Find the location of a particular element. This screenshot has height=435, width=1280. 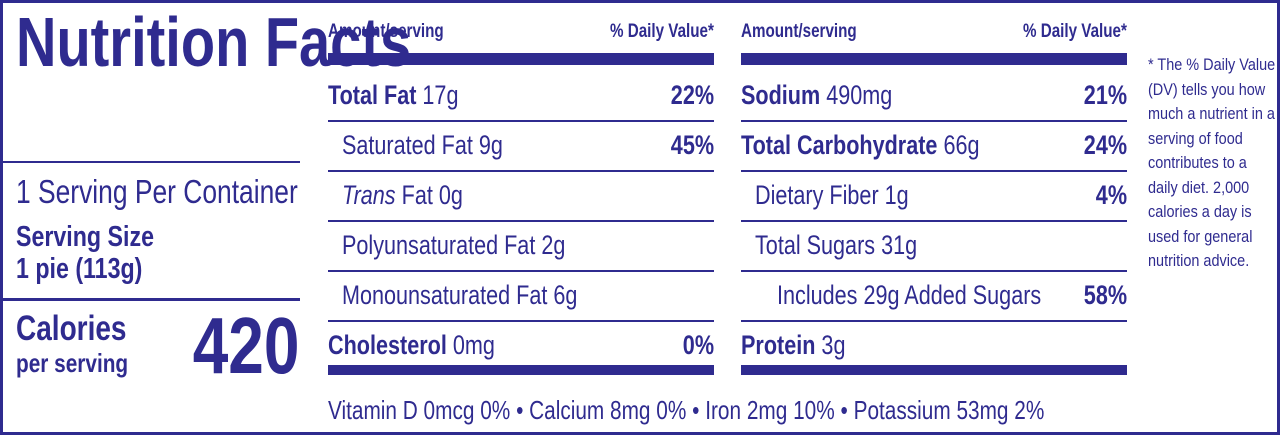

daily-value: 24% is located at coordinates (1105, 145).